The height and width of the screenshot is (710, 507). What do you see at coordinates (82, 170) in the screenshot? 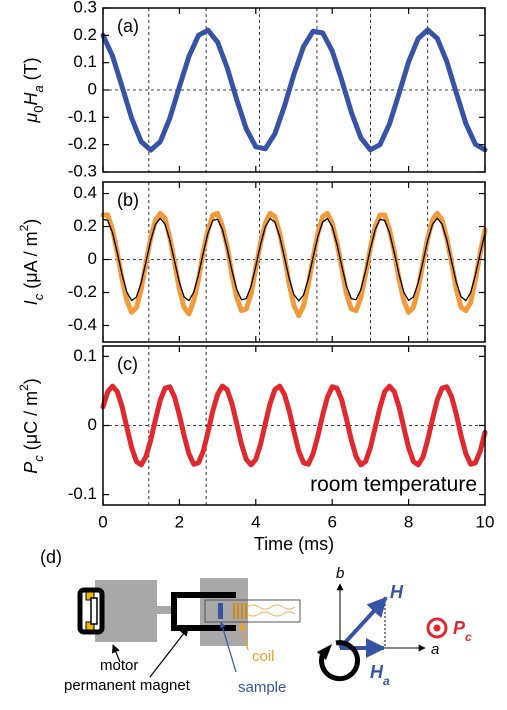
I see `y-tick-label: -0.3` at bounding box center [82, 170].